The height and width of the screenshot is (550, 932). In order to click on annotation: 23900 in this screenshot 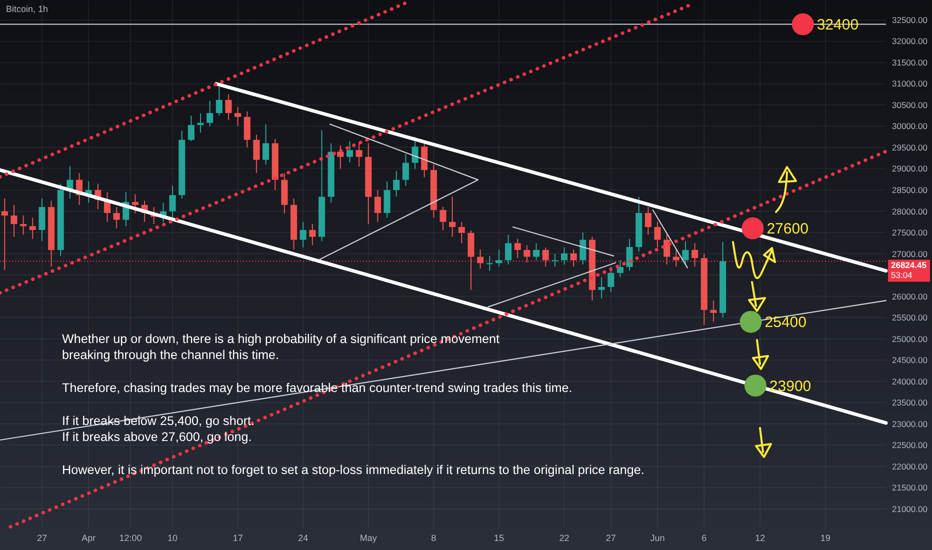, I will do `click(790, 386)`.